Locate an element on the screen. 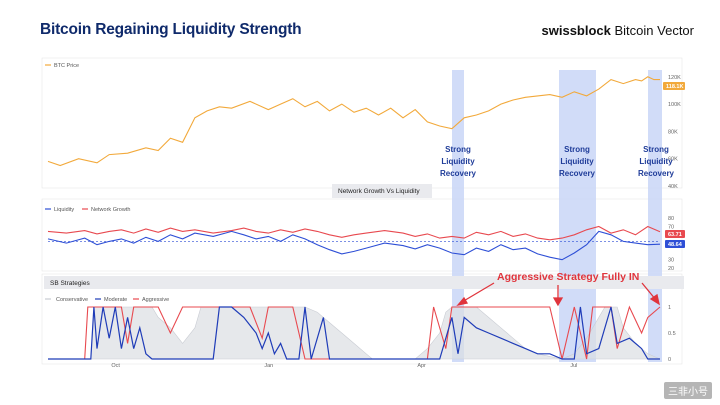  aggressive-legend-label: Aggressive is located at coordinates (155, 300).